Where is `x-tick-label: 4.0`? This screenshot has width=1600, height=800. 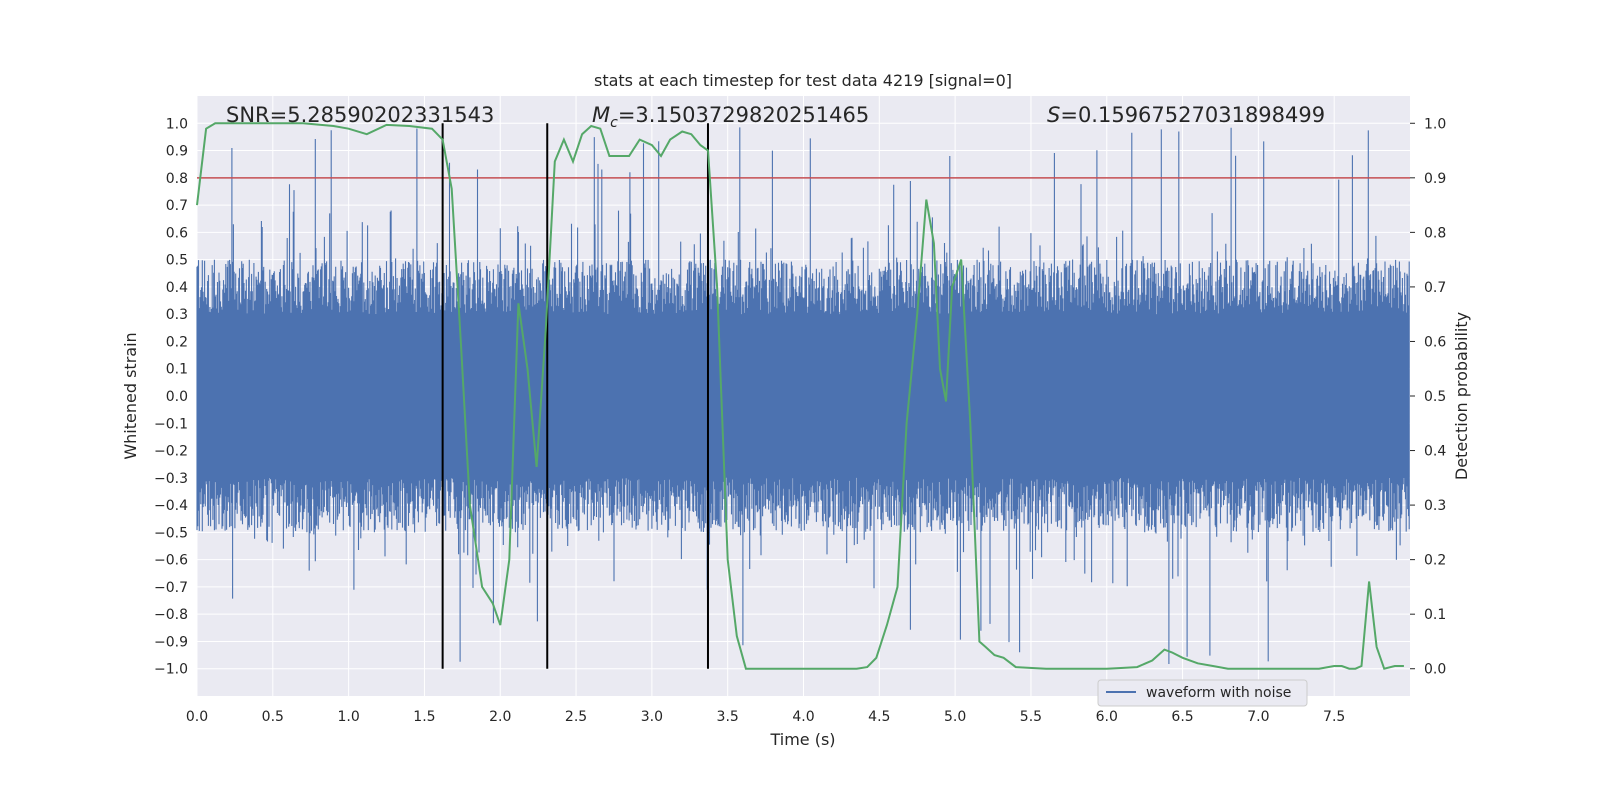 x-tick-label: 4.0 is located at coordinates (803, 717).